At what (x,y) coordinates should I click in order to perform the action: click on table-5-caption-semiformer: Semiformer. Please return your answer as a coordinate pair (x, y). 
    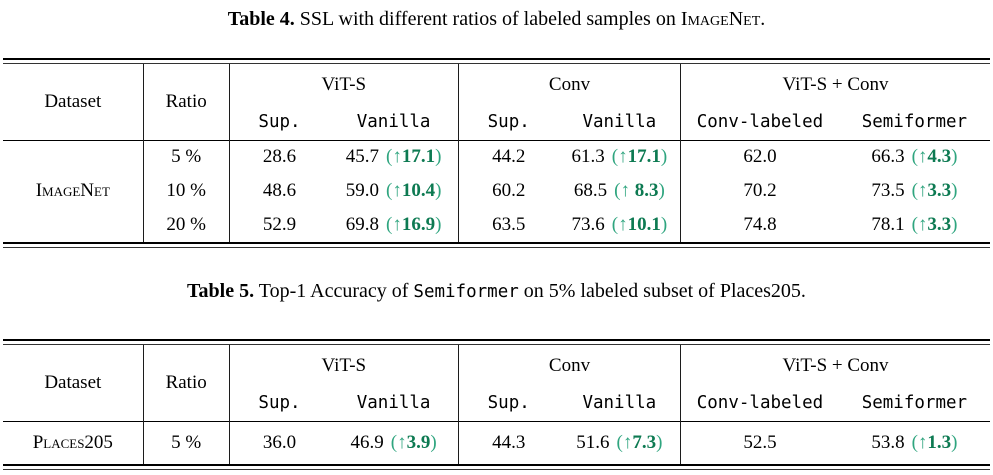
    Looking at the image, I should click on (466, 292).